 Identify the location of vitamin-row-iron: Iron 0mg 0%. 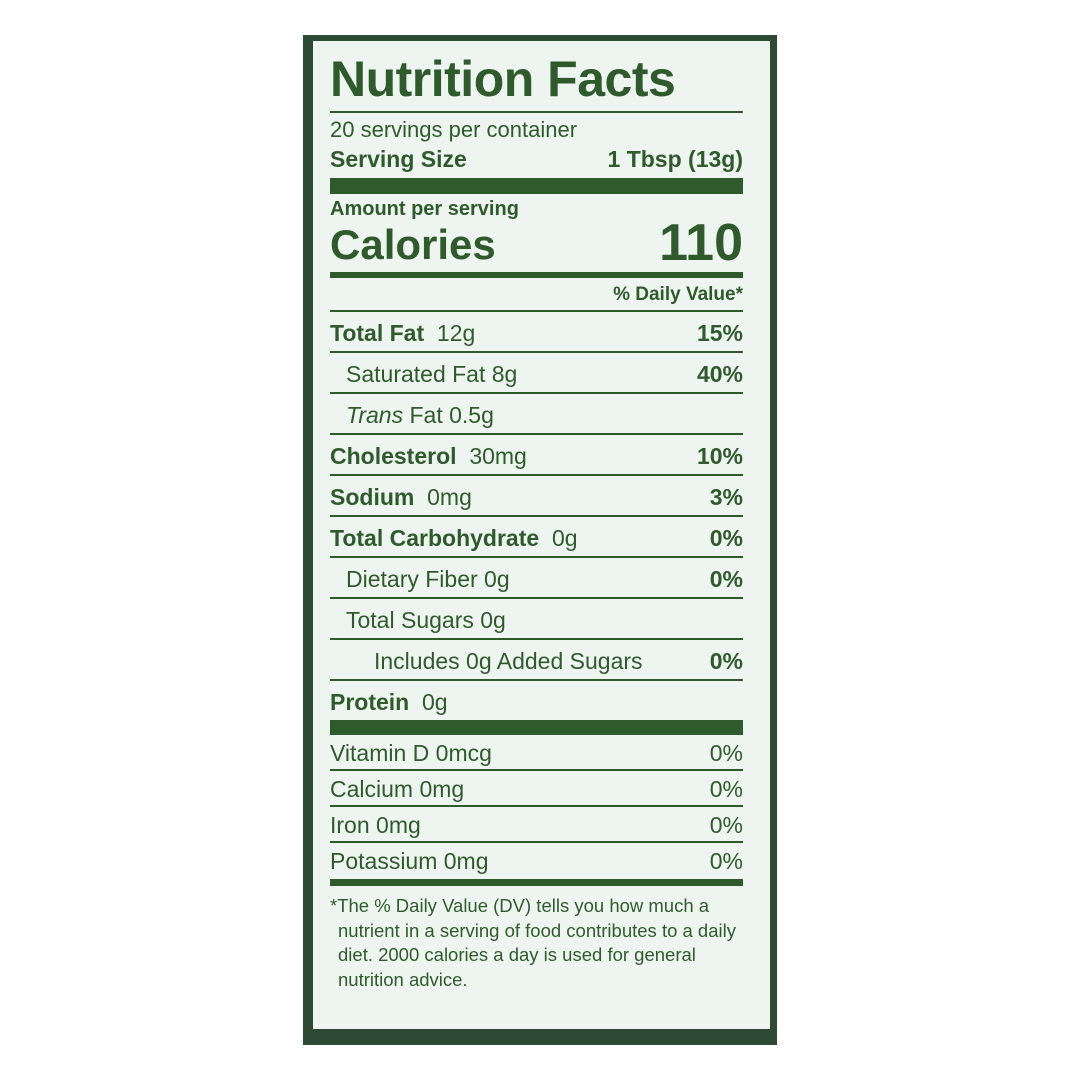
(536, 825).